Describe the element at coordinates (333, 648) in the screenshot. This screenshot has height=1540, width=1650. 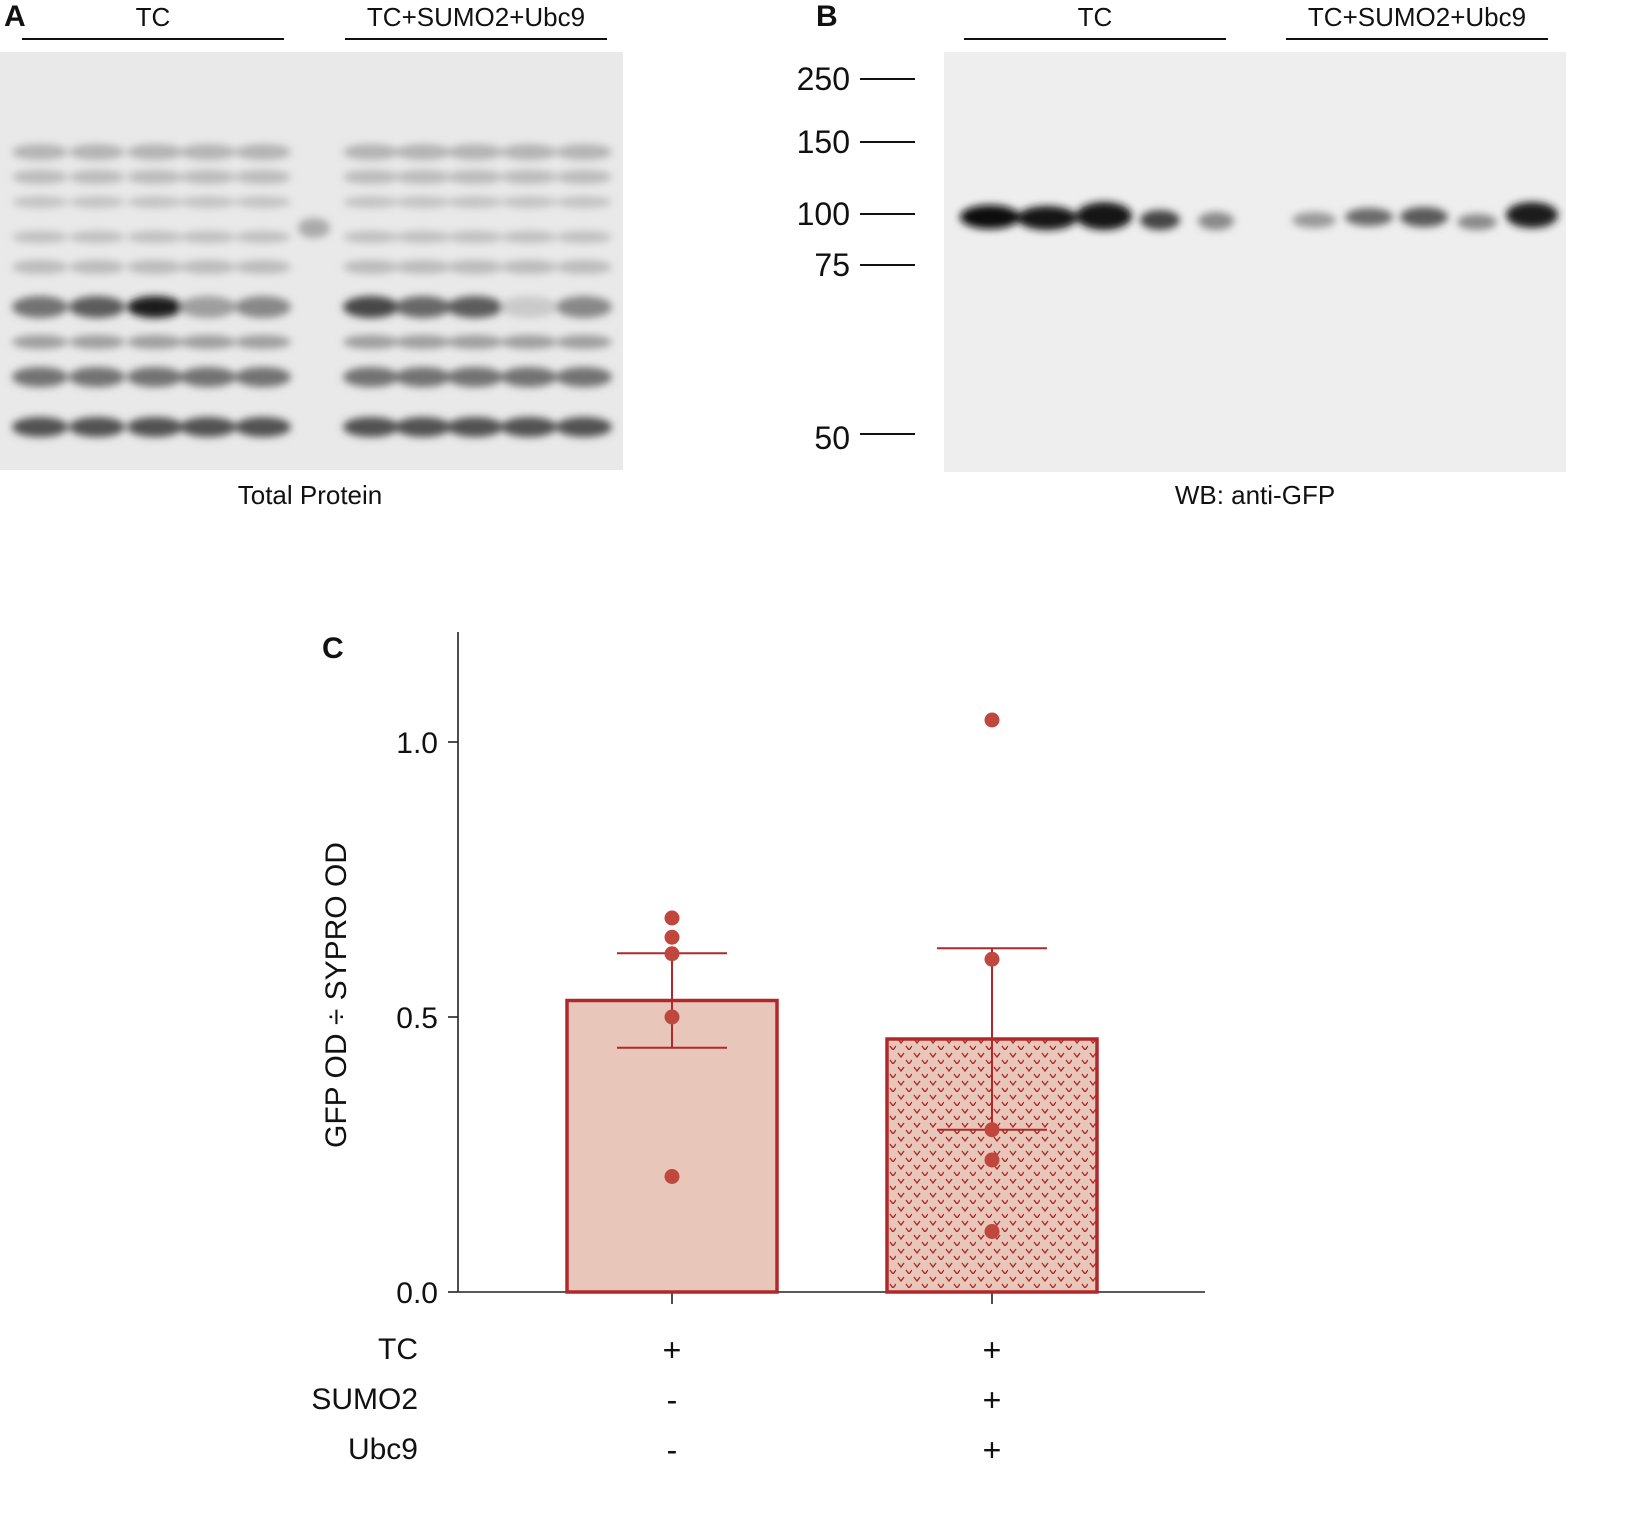
I see `panel-c-letter: C` at that location.